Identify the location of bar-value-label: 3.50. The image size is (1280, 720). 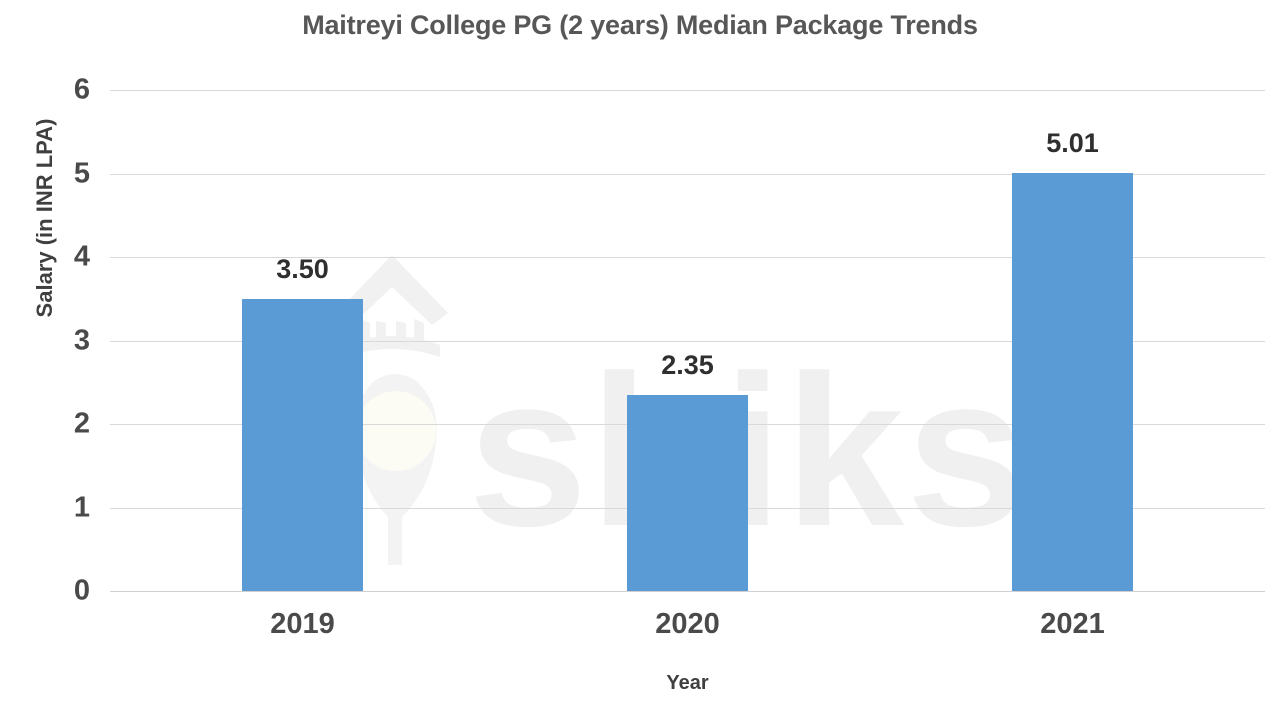
(302, 268).